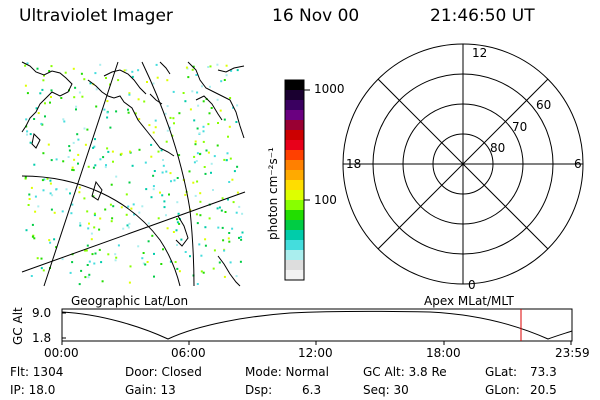 Image resolution: width=600 pixels, height=400 pixels. Describe the element at coordinates (329, 89) in the screenshot. I see `colorbar-tick-1000: 1000` at that location.